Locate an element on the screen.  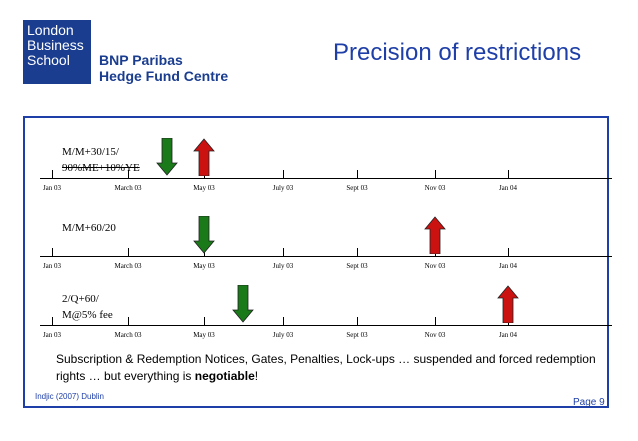
hedge-fund-centre-name: BNP Paribas Hedge Fund Centre is located at coordinates (163, 68).